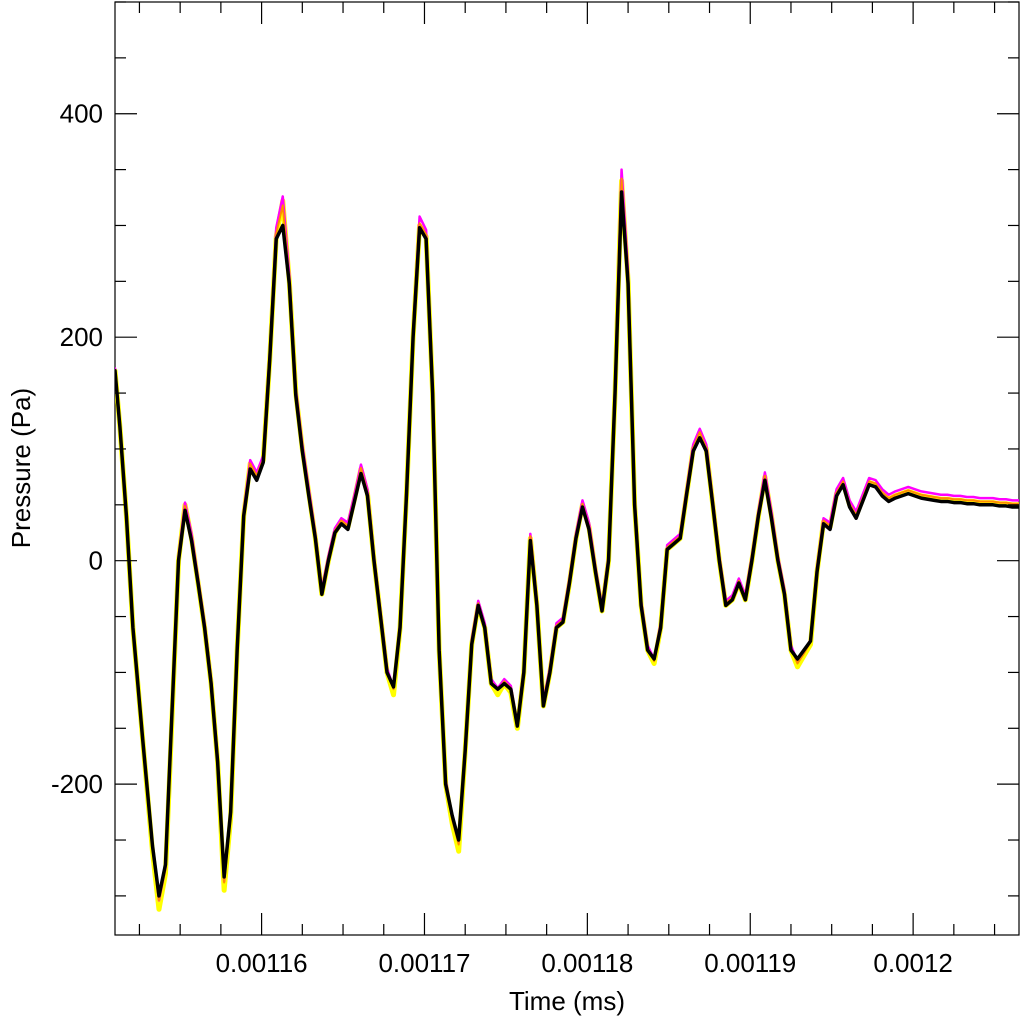  Describe the element at coordinates (424, 963) in the screenshot. I see `x-tick-label: 0.00117` at that location.